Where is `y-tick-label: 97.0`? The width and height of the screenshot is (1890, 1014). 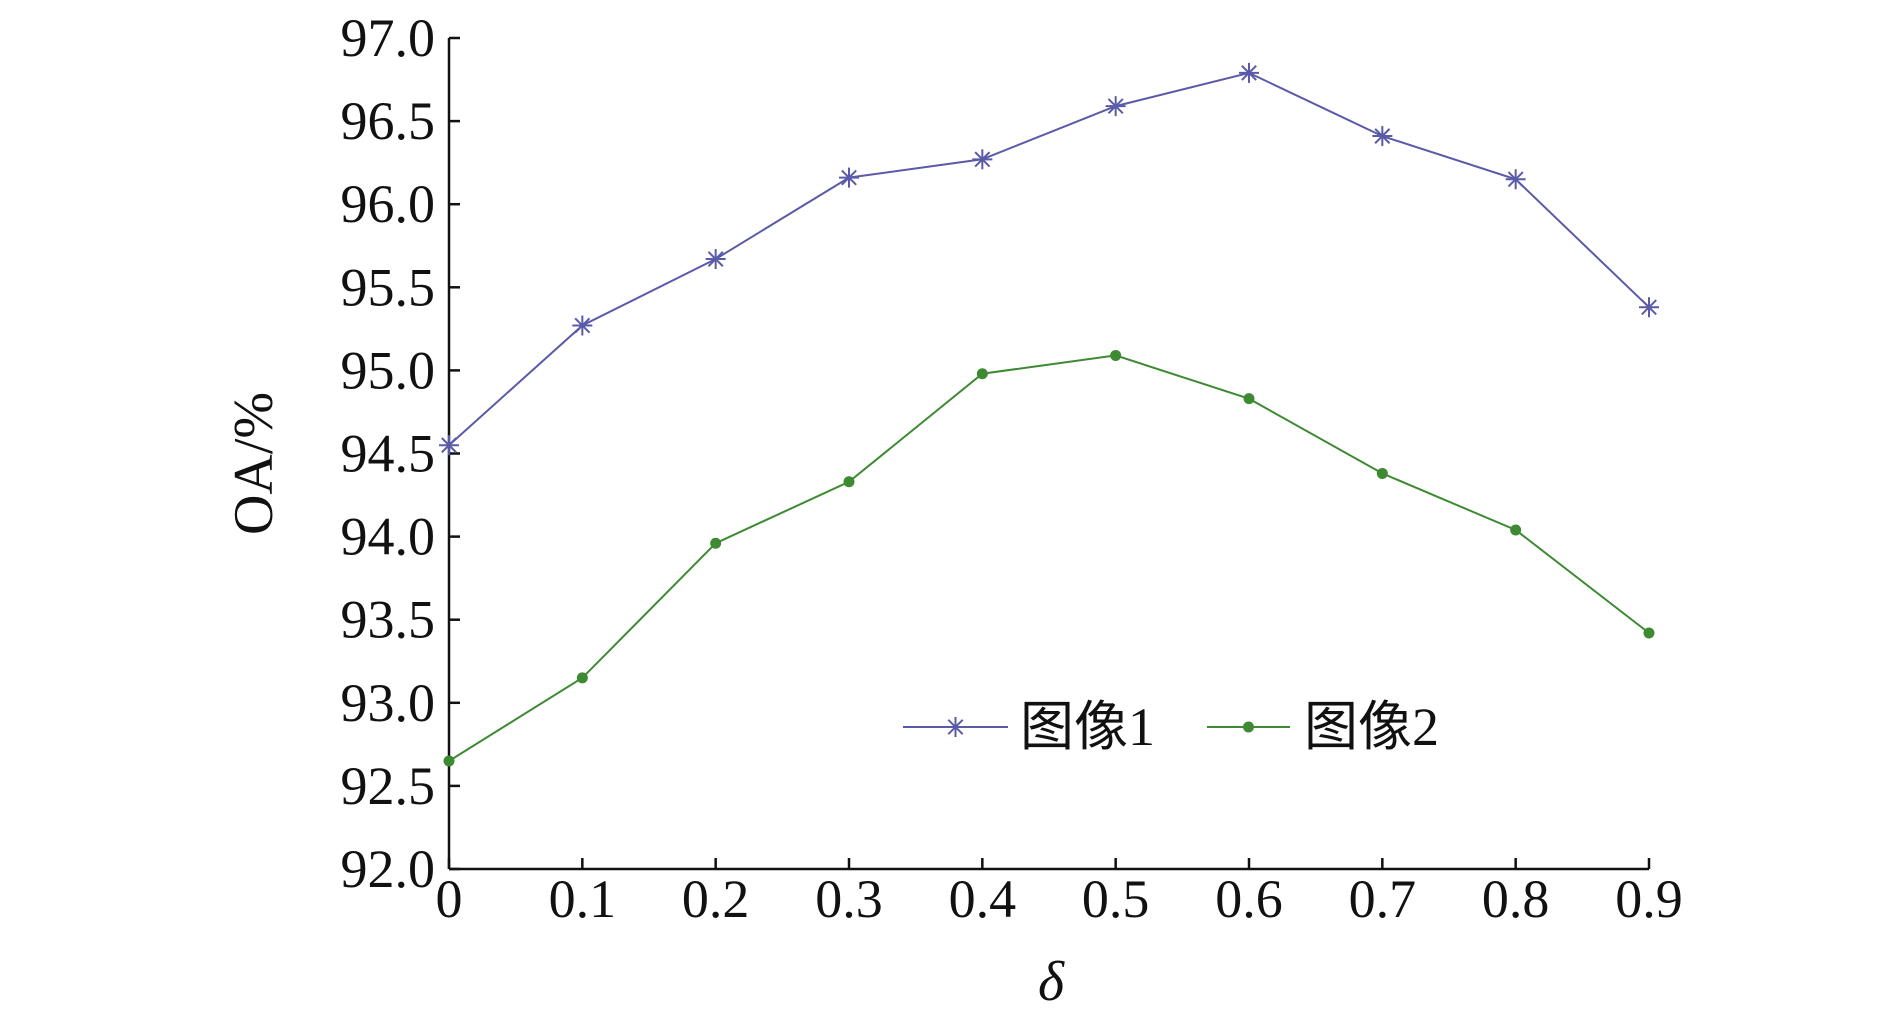
y-tick-label: 97.0 is located at coordinates (388, 38).